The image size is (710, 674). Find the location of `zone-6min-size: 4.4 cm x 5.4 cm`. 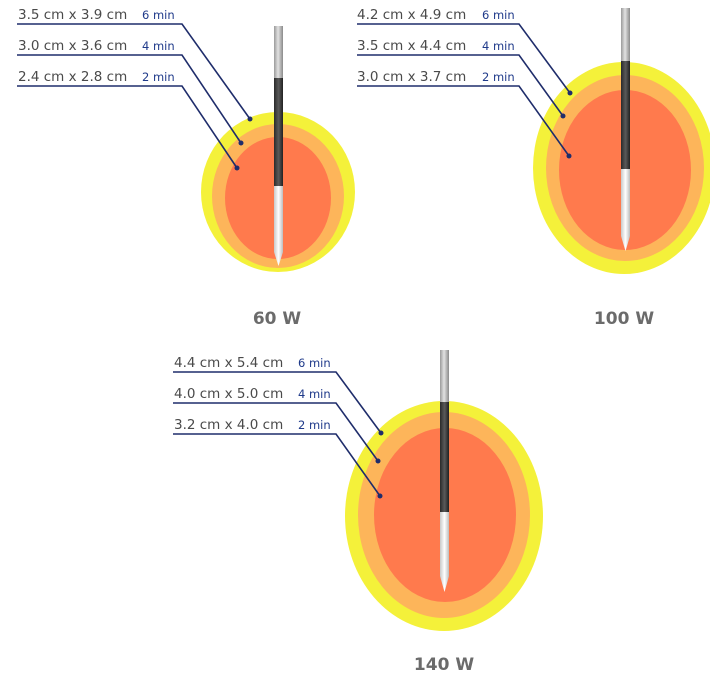

zone-6min-size: 4.4 cm x 5.4 cm is located at coordinates (228, 363).